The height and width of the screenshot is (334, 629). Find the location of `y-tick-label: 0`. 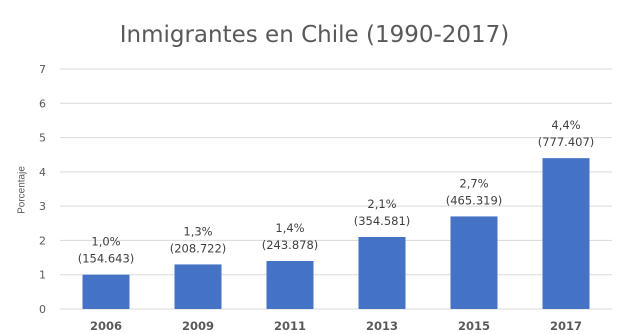

y-tick-label: 0 is located at coordinates (42, 309).